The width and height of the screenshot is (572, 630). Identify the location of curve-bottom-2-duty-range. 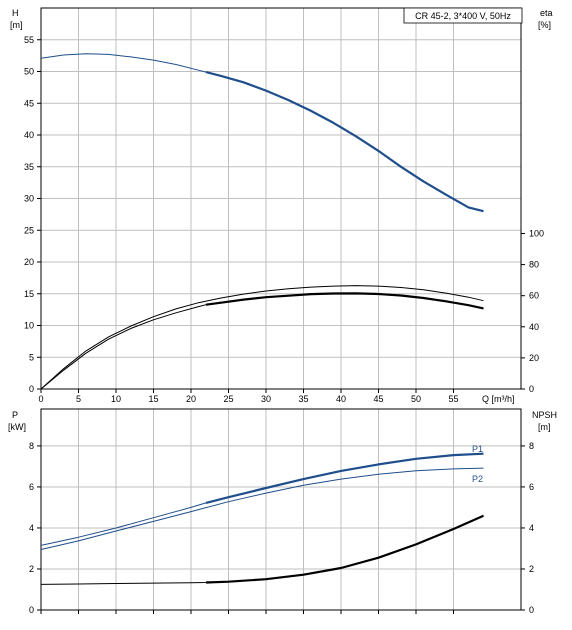
(344, 549).